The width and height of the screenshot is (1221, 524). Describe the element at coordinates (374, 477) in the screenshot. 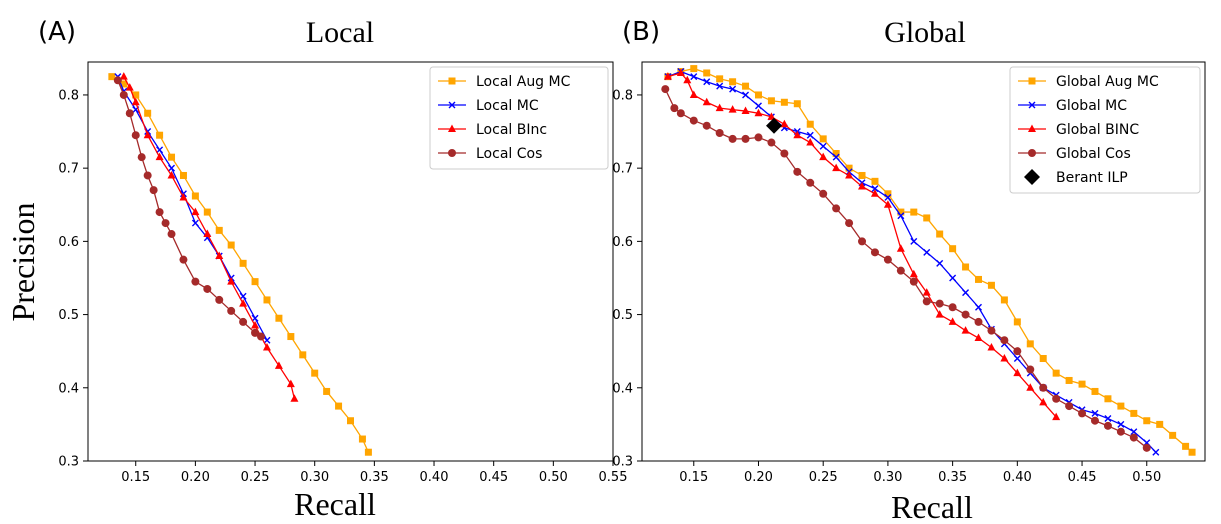

I see `x-tick-label: 0.35` at that location.